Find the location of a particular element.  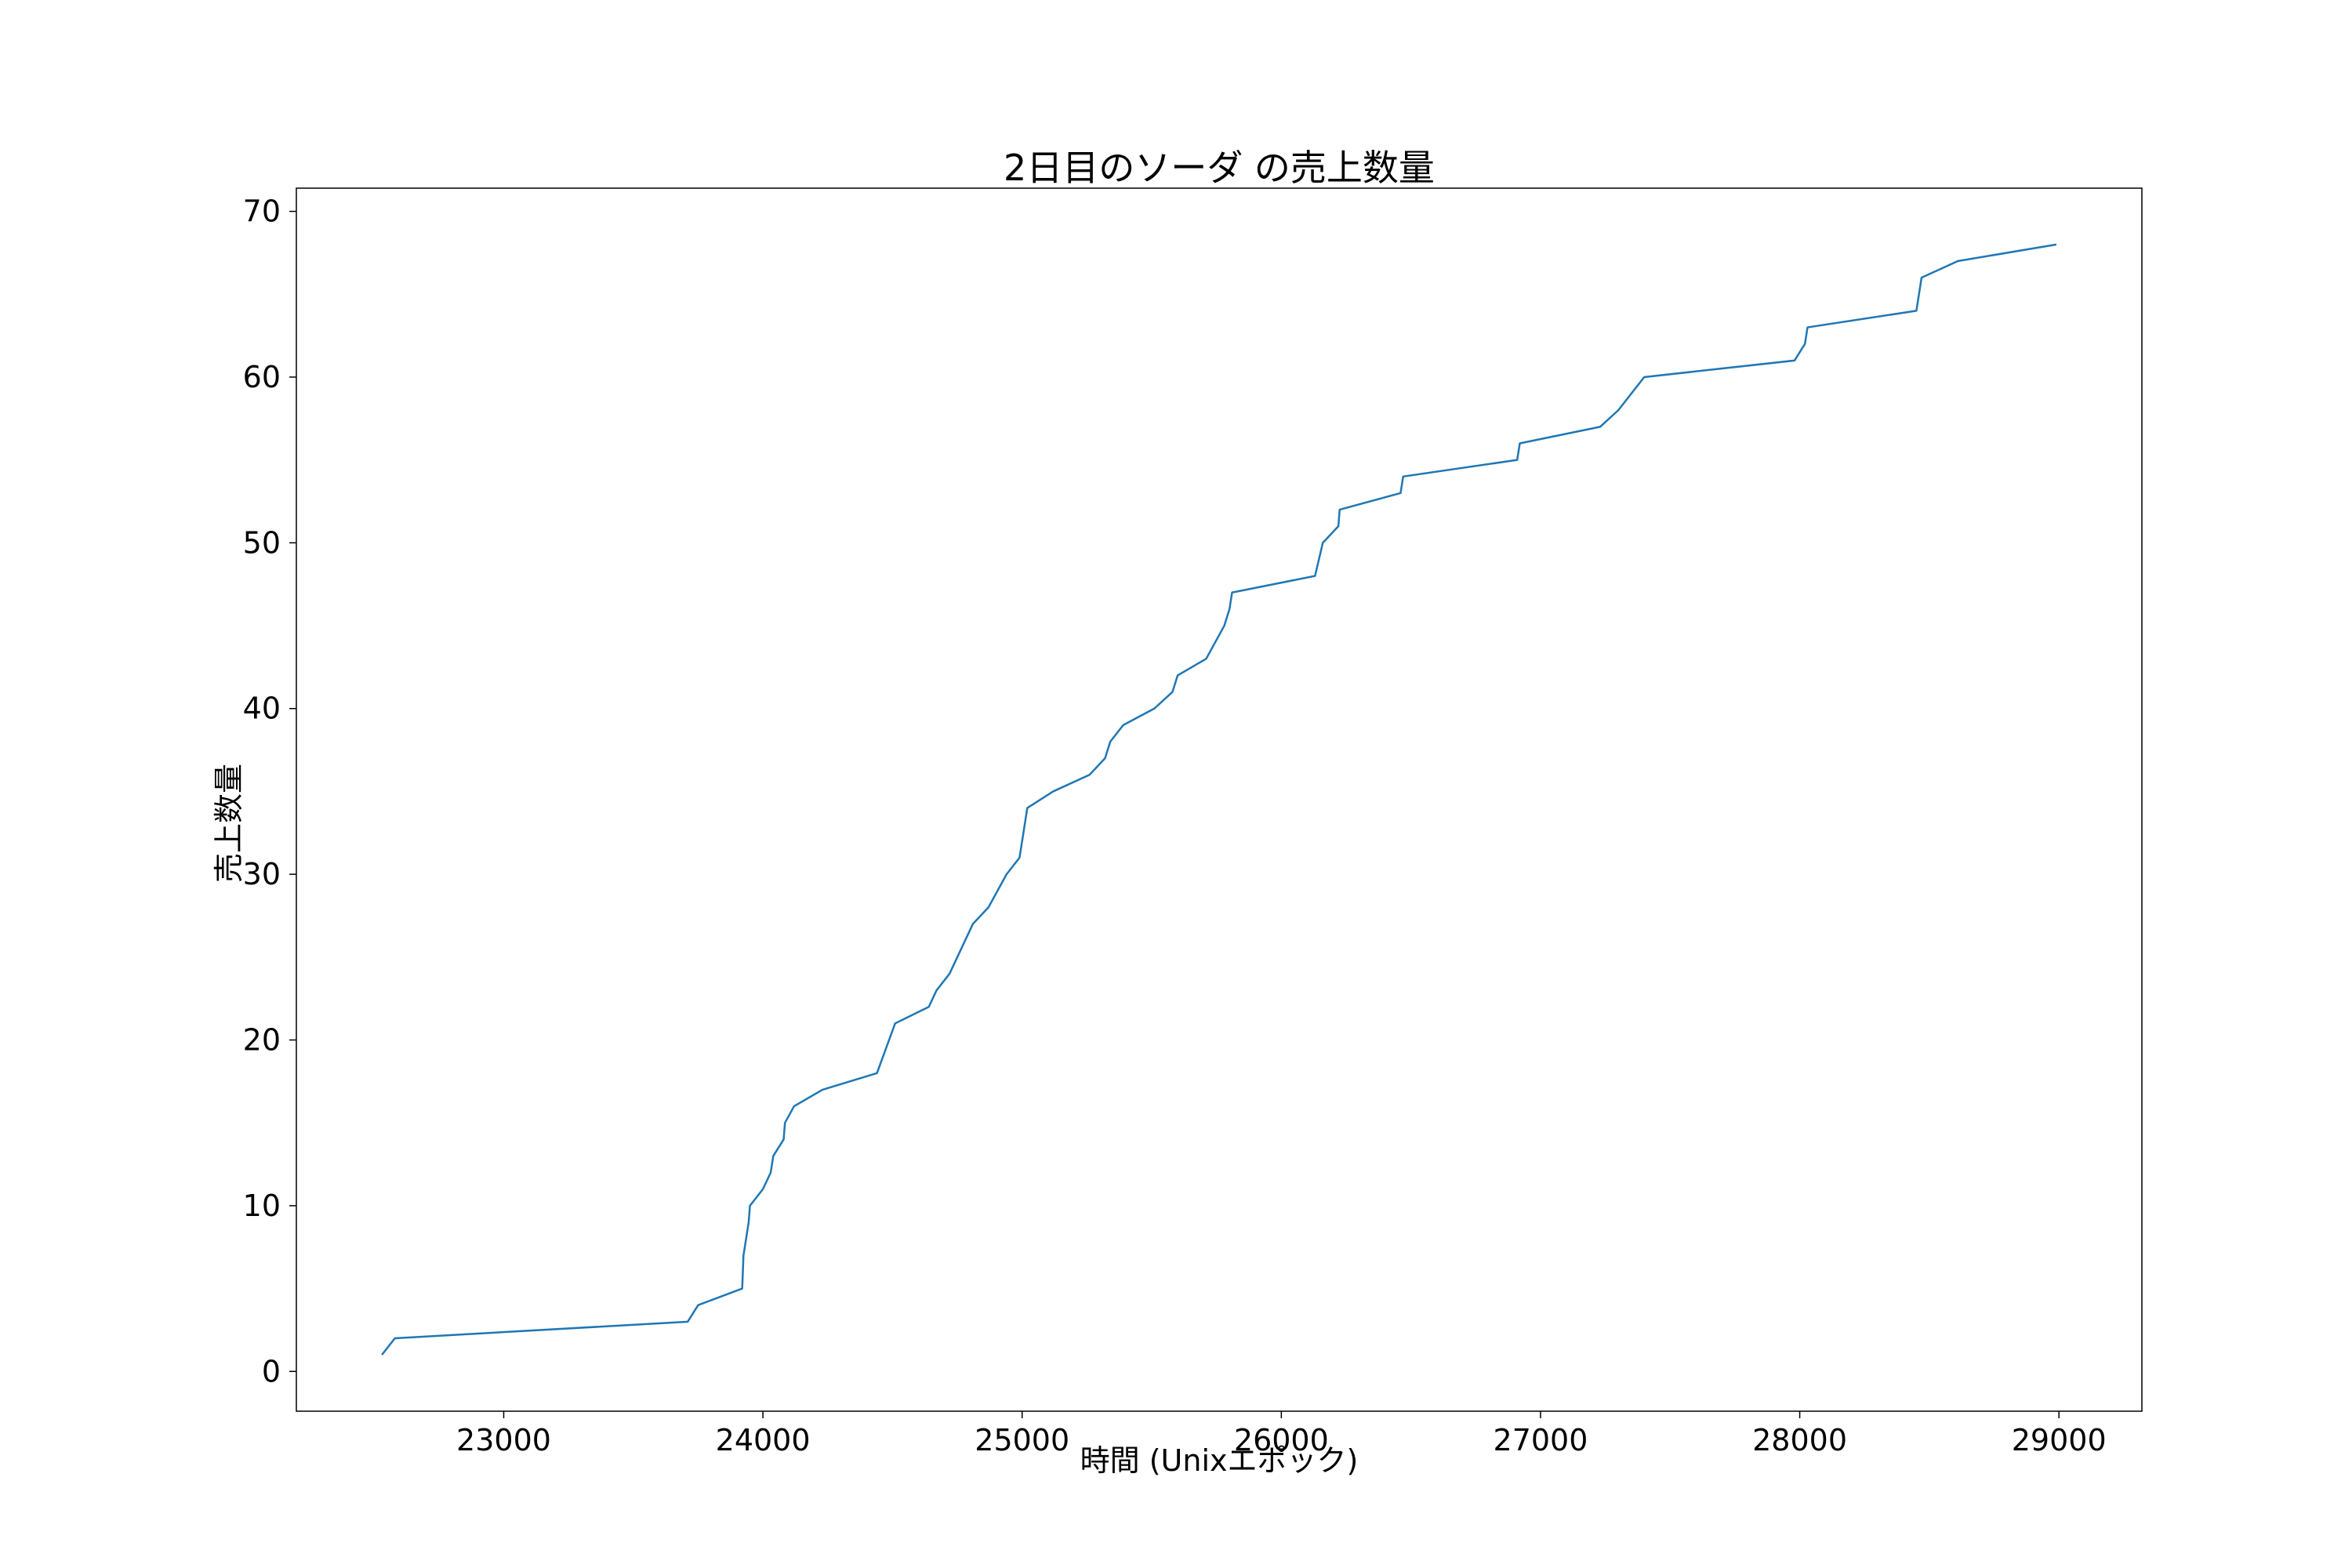

y-tick-label: 30 is located at coordinates (262, 874).